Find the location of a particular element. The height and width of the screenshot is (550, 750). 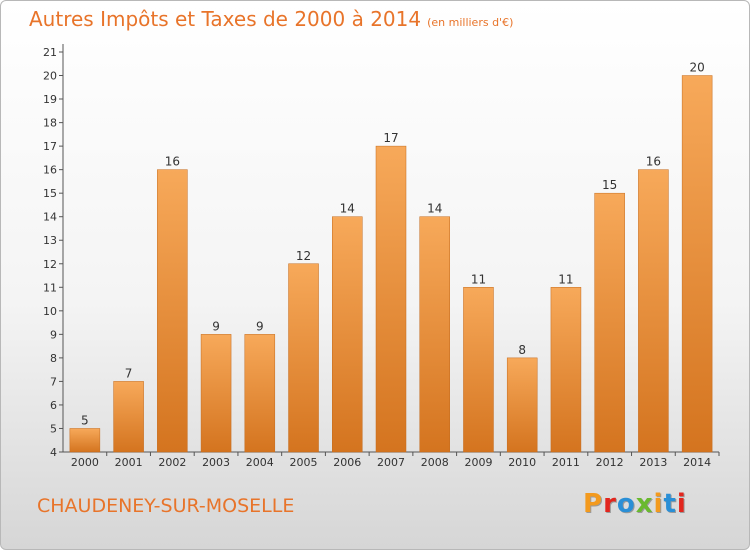

x-tick-label: 2002 is located at coordinates (172, 462).